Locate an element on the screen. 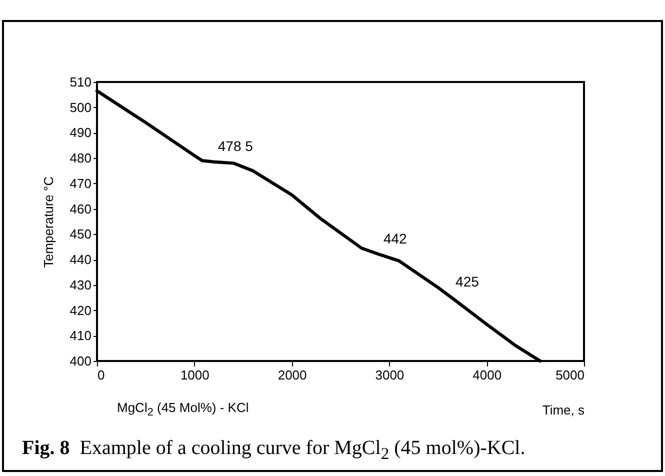 This screenshot has width=665, height=476. text: MgCl$_{2}$ (45 Mol%) - KCl is located at coordinates (183, 409).